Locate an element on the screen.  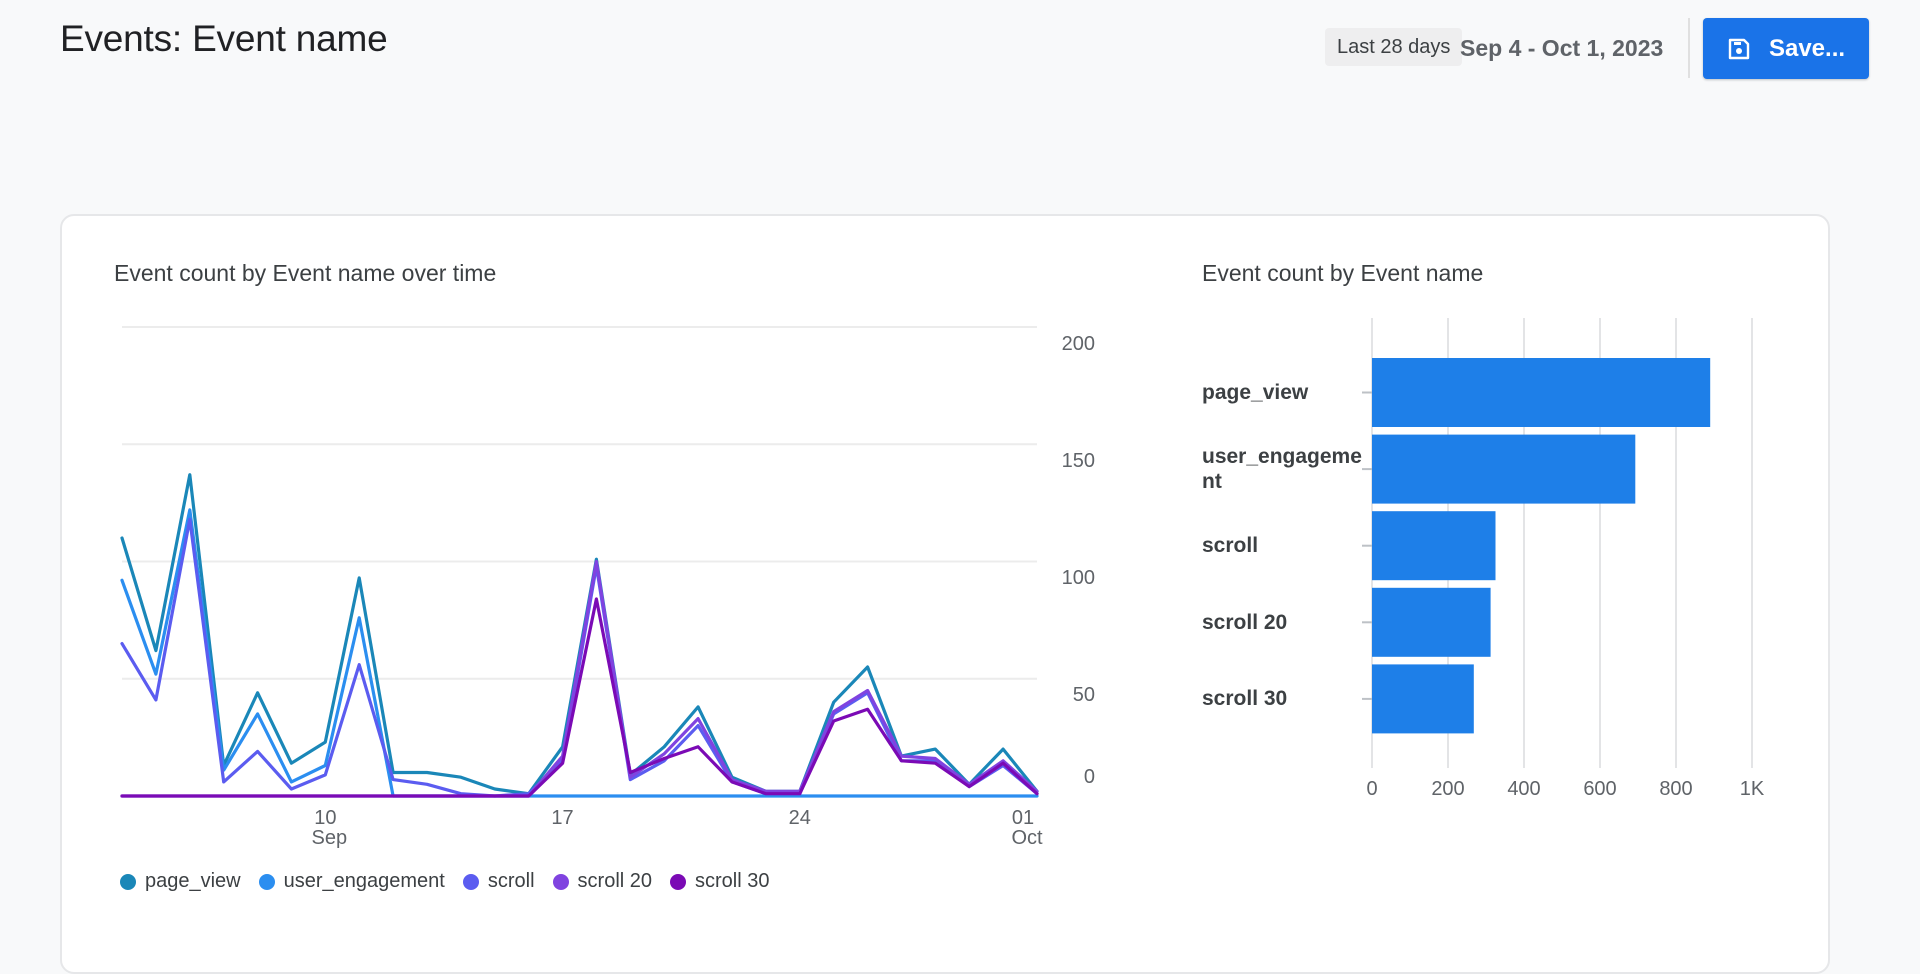
legend-label: user_engagement is located at coordinates (364, 881).